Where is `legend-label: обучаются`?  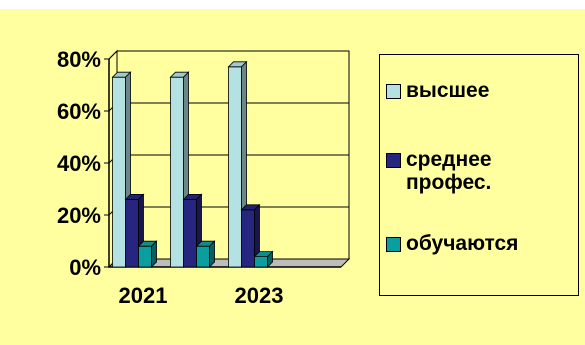 legend-label: обучаются is located at coordinates (462, 243).